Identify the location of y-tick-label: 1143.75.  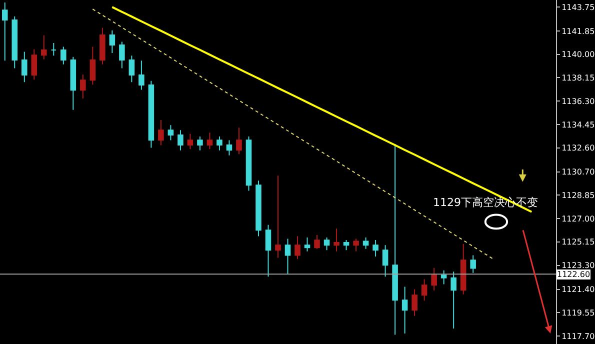
(578, 7).